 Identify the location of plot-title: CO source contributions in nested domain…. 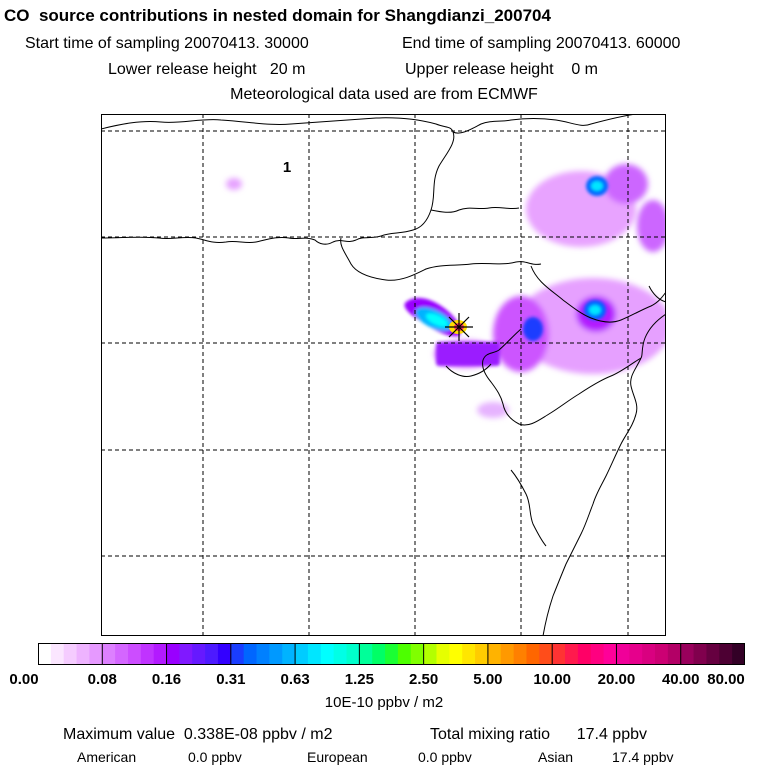
(277, 15).